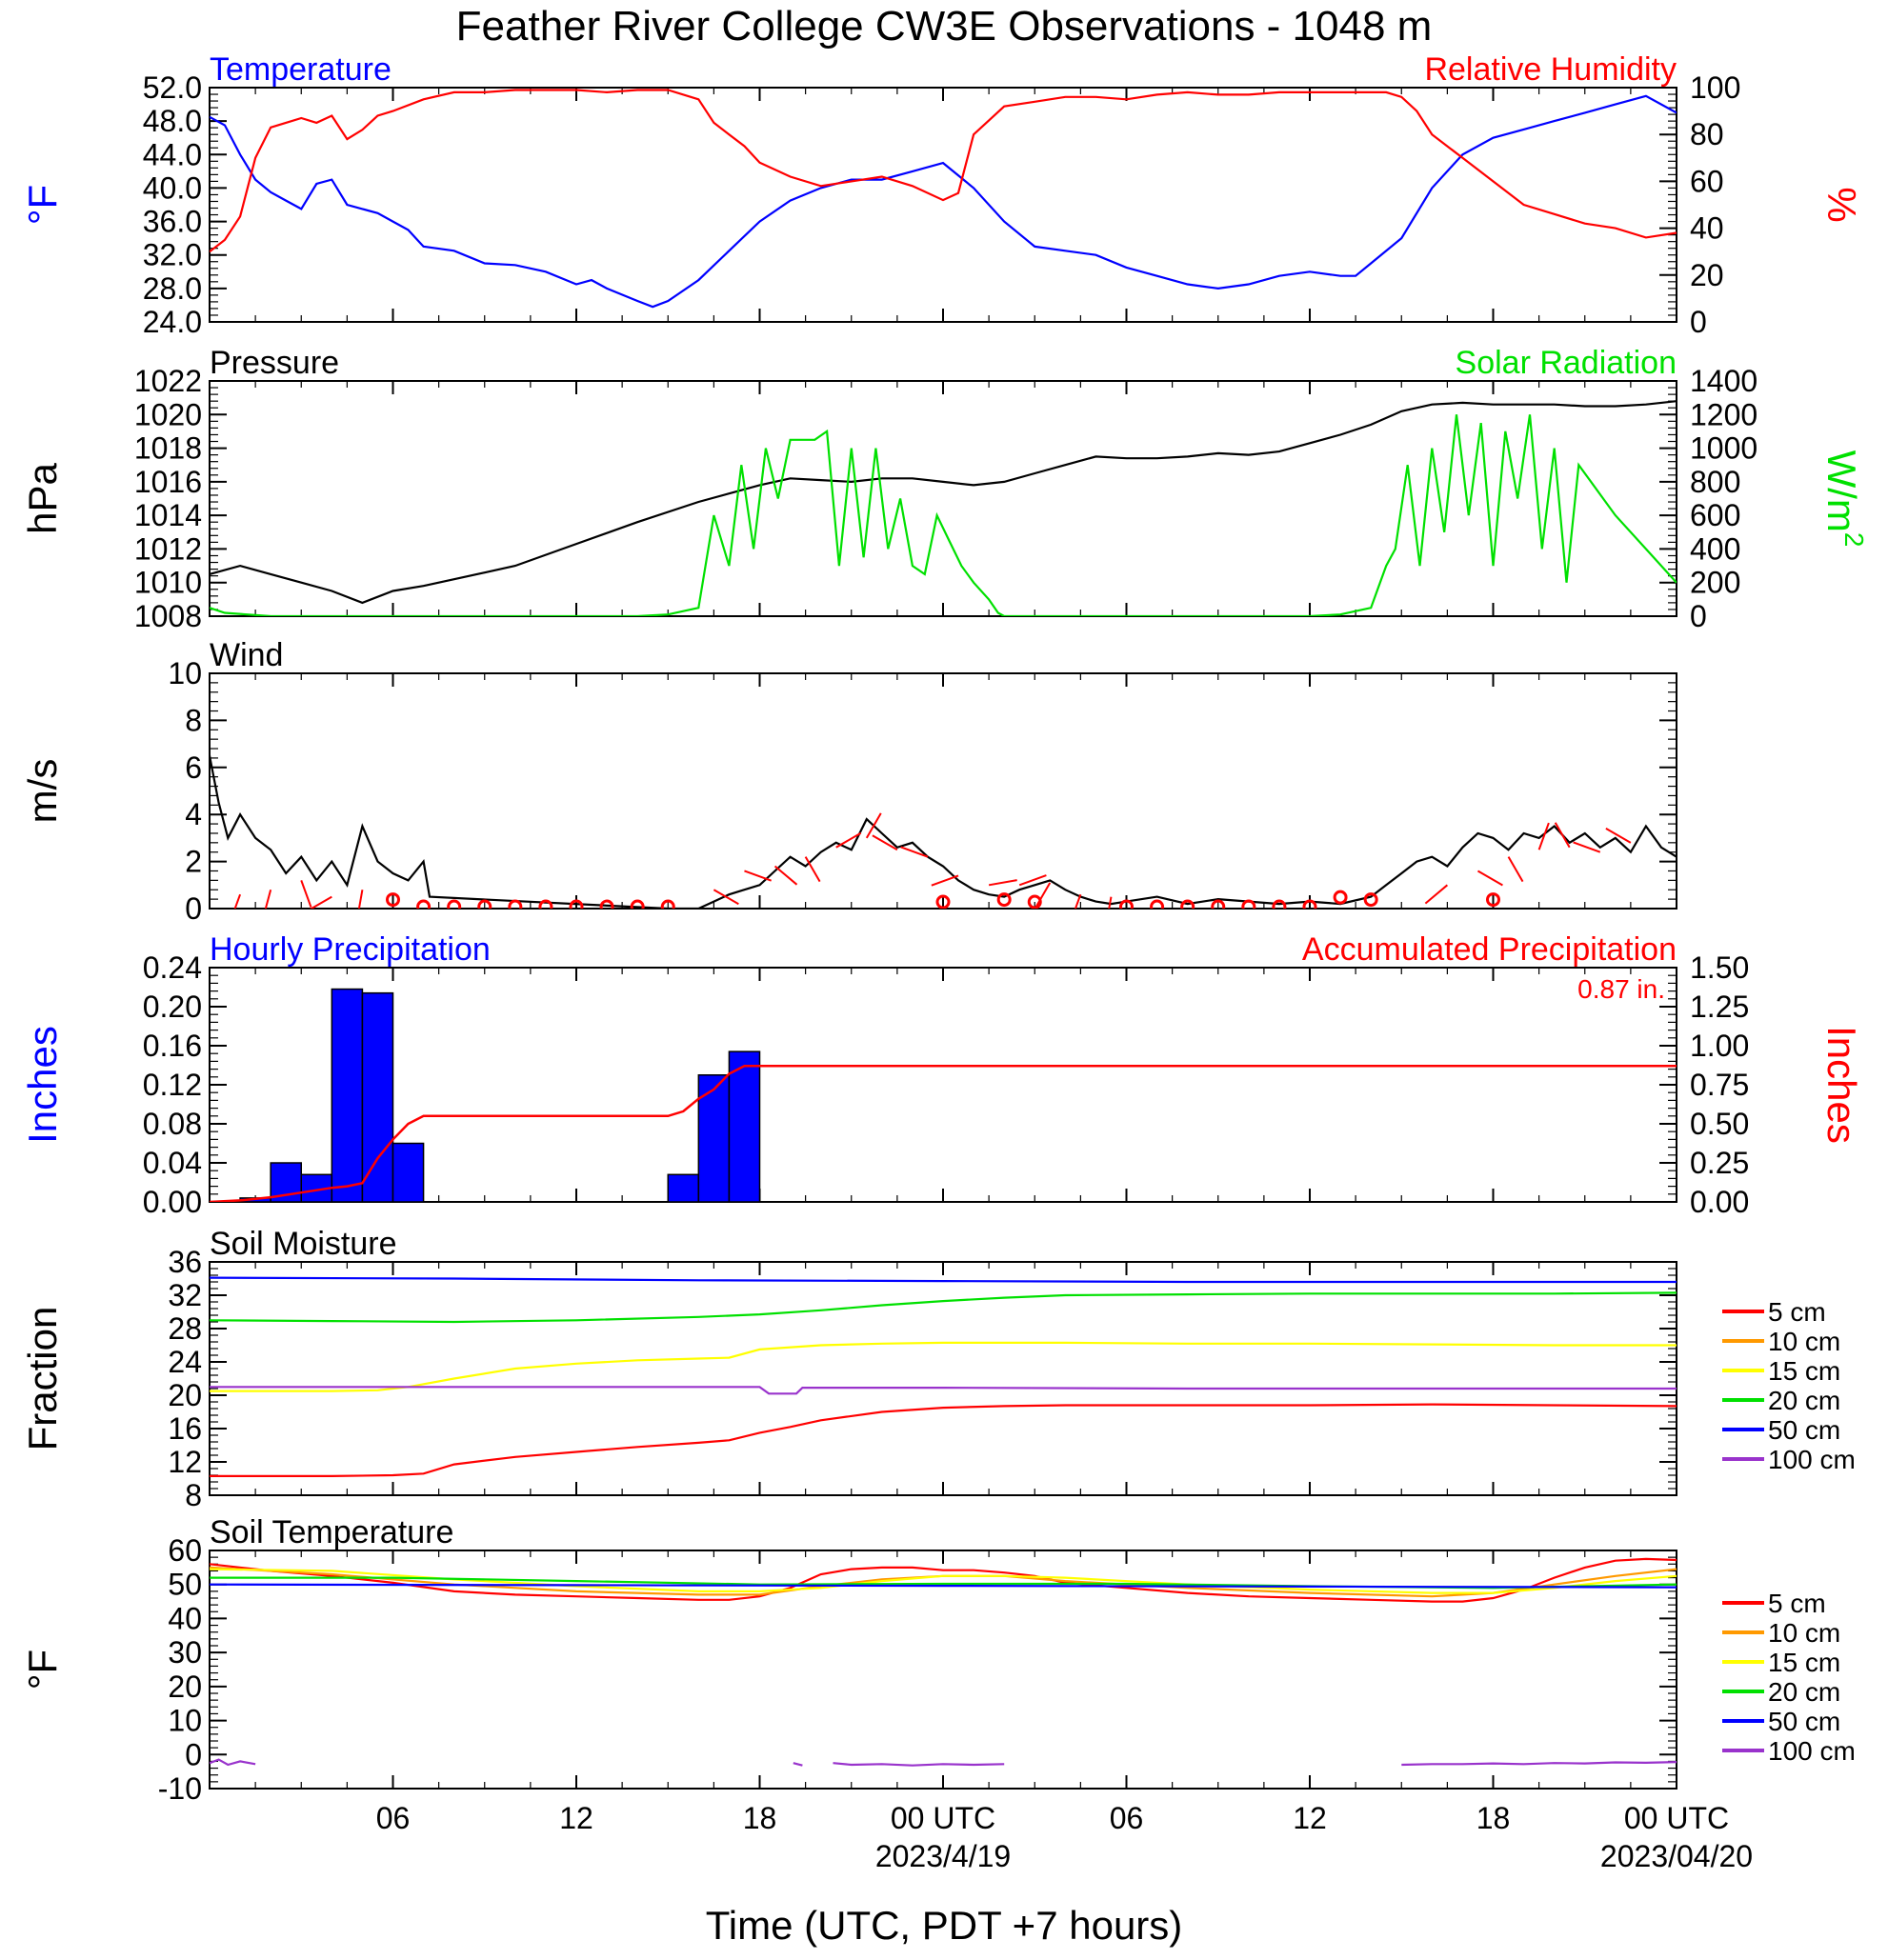  What do you see at coordinates (185, 1462) in the screenshot?
I see `y-tick-label: 12` at bounding box center [185, 1462].